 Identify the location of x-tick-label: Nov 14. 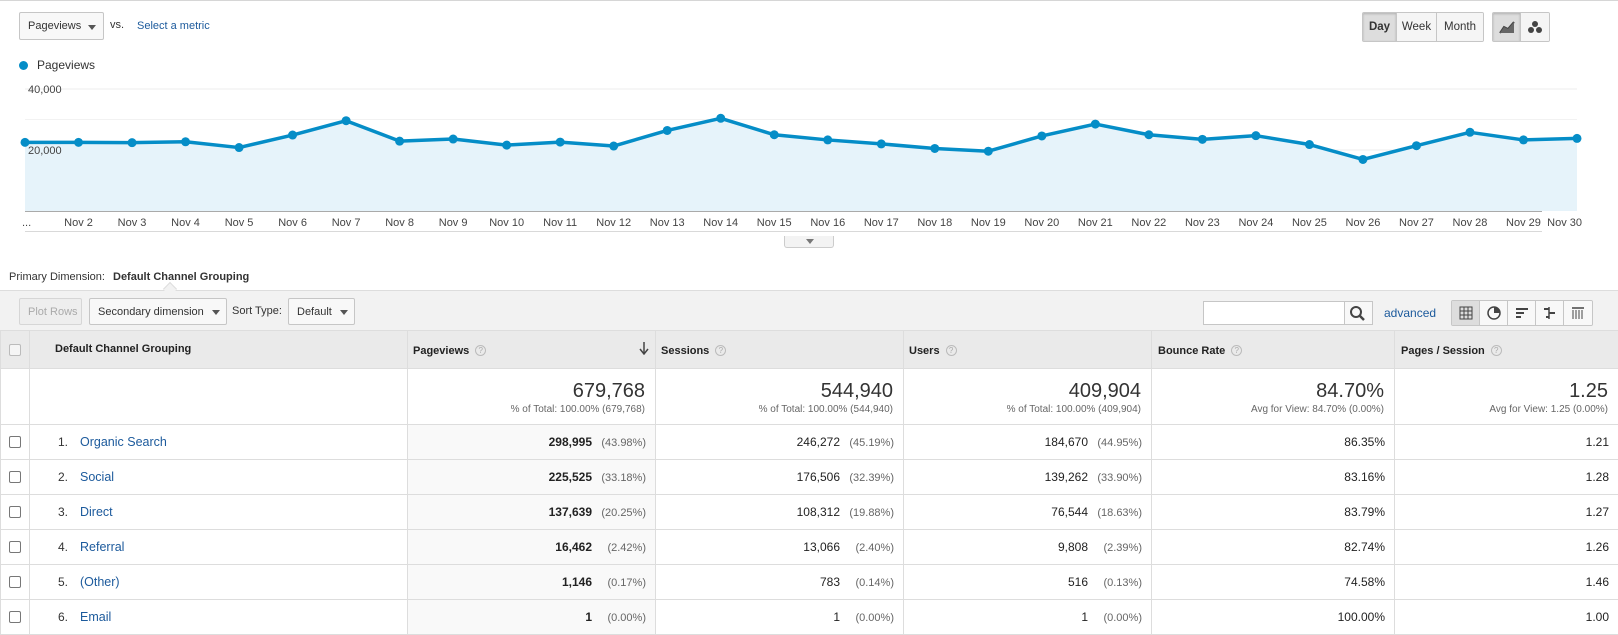
(720, 223).